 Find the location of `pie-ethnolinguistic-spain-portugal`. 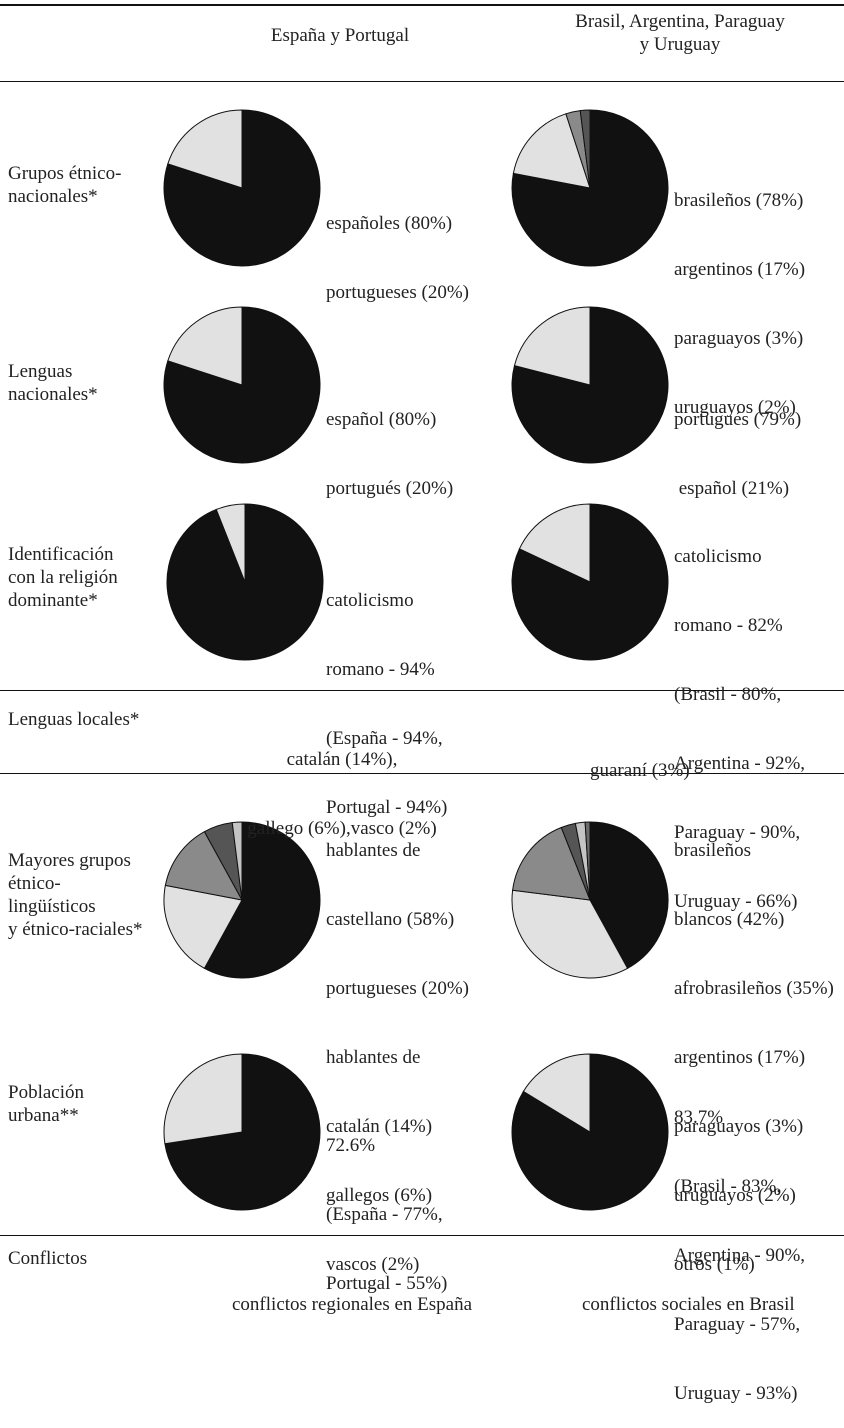

pie-ethnolinguistic-spain-portugal is located at coordinates (242, 900).